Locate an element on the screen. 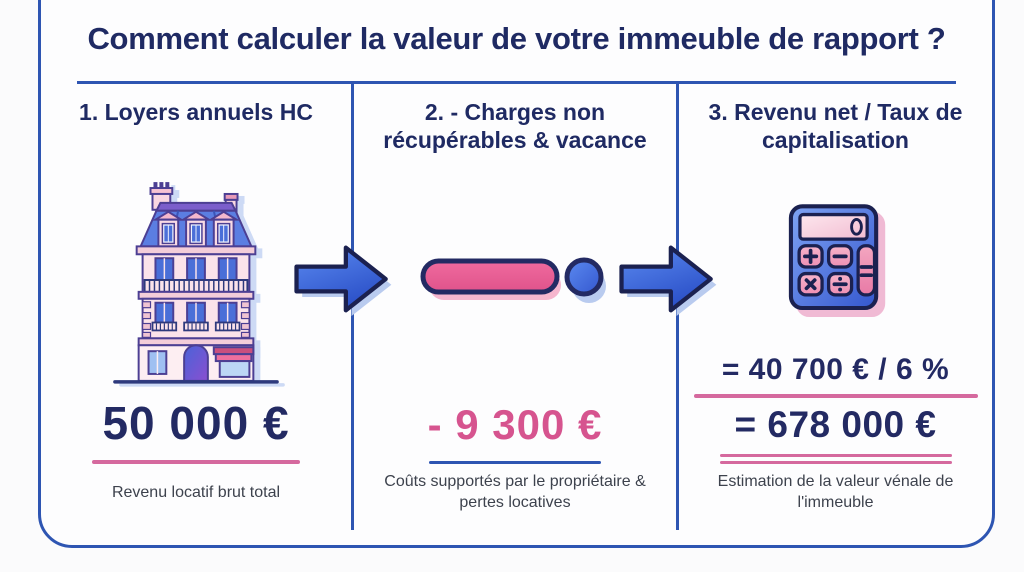  column-1-icon-area is located at coordinates (196, 279).